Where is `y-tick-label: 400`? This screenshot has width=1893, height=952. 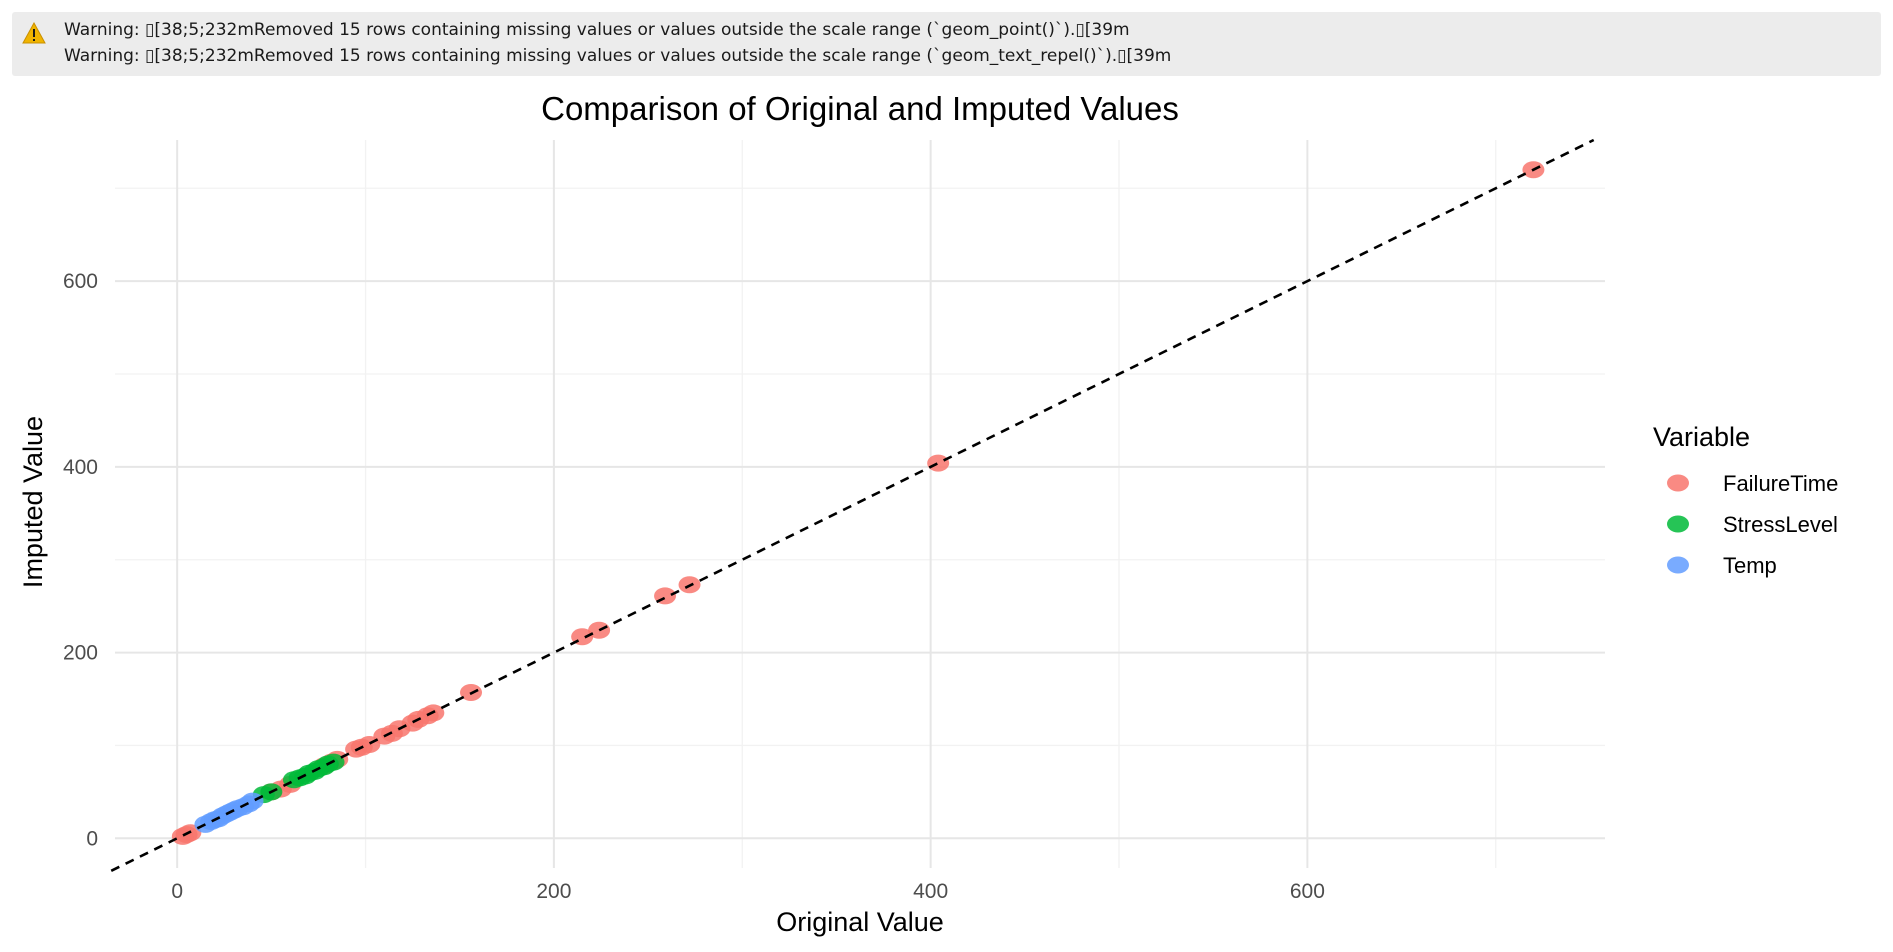 y-tick-label: 400 is located at coordinates (80, 467).